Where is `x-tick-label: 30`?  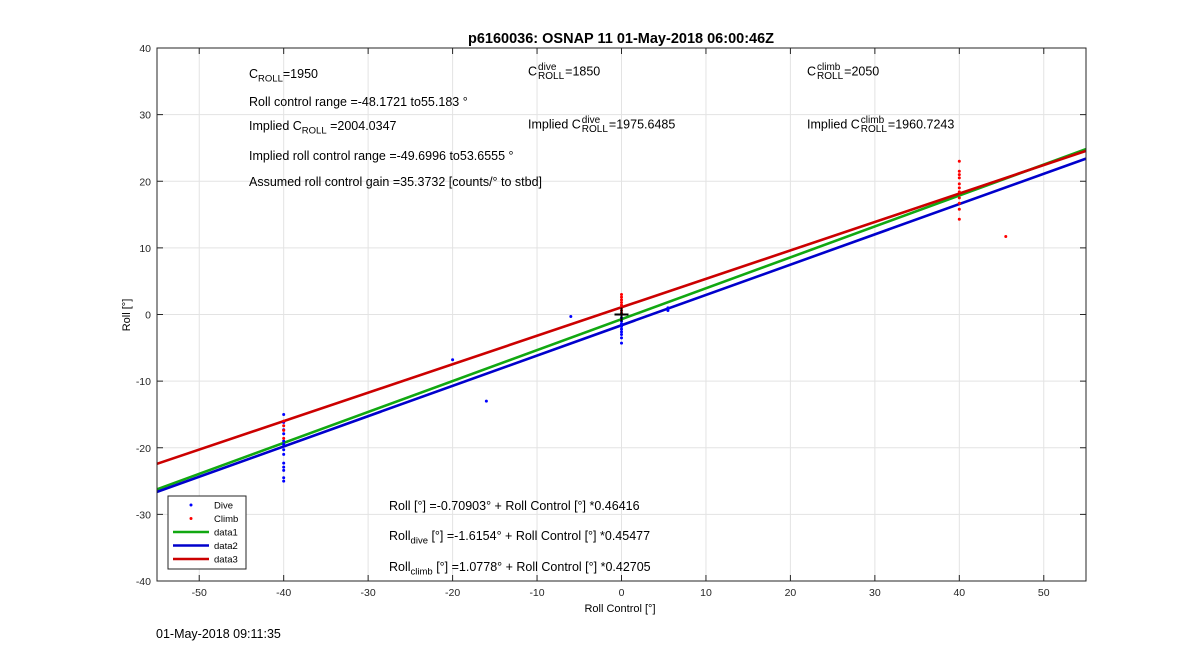 x-tick-label: 30 is located at coordinates (875, 593).